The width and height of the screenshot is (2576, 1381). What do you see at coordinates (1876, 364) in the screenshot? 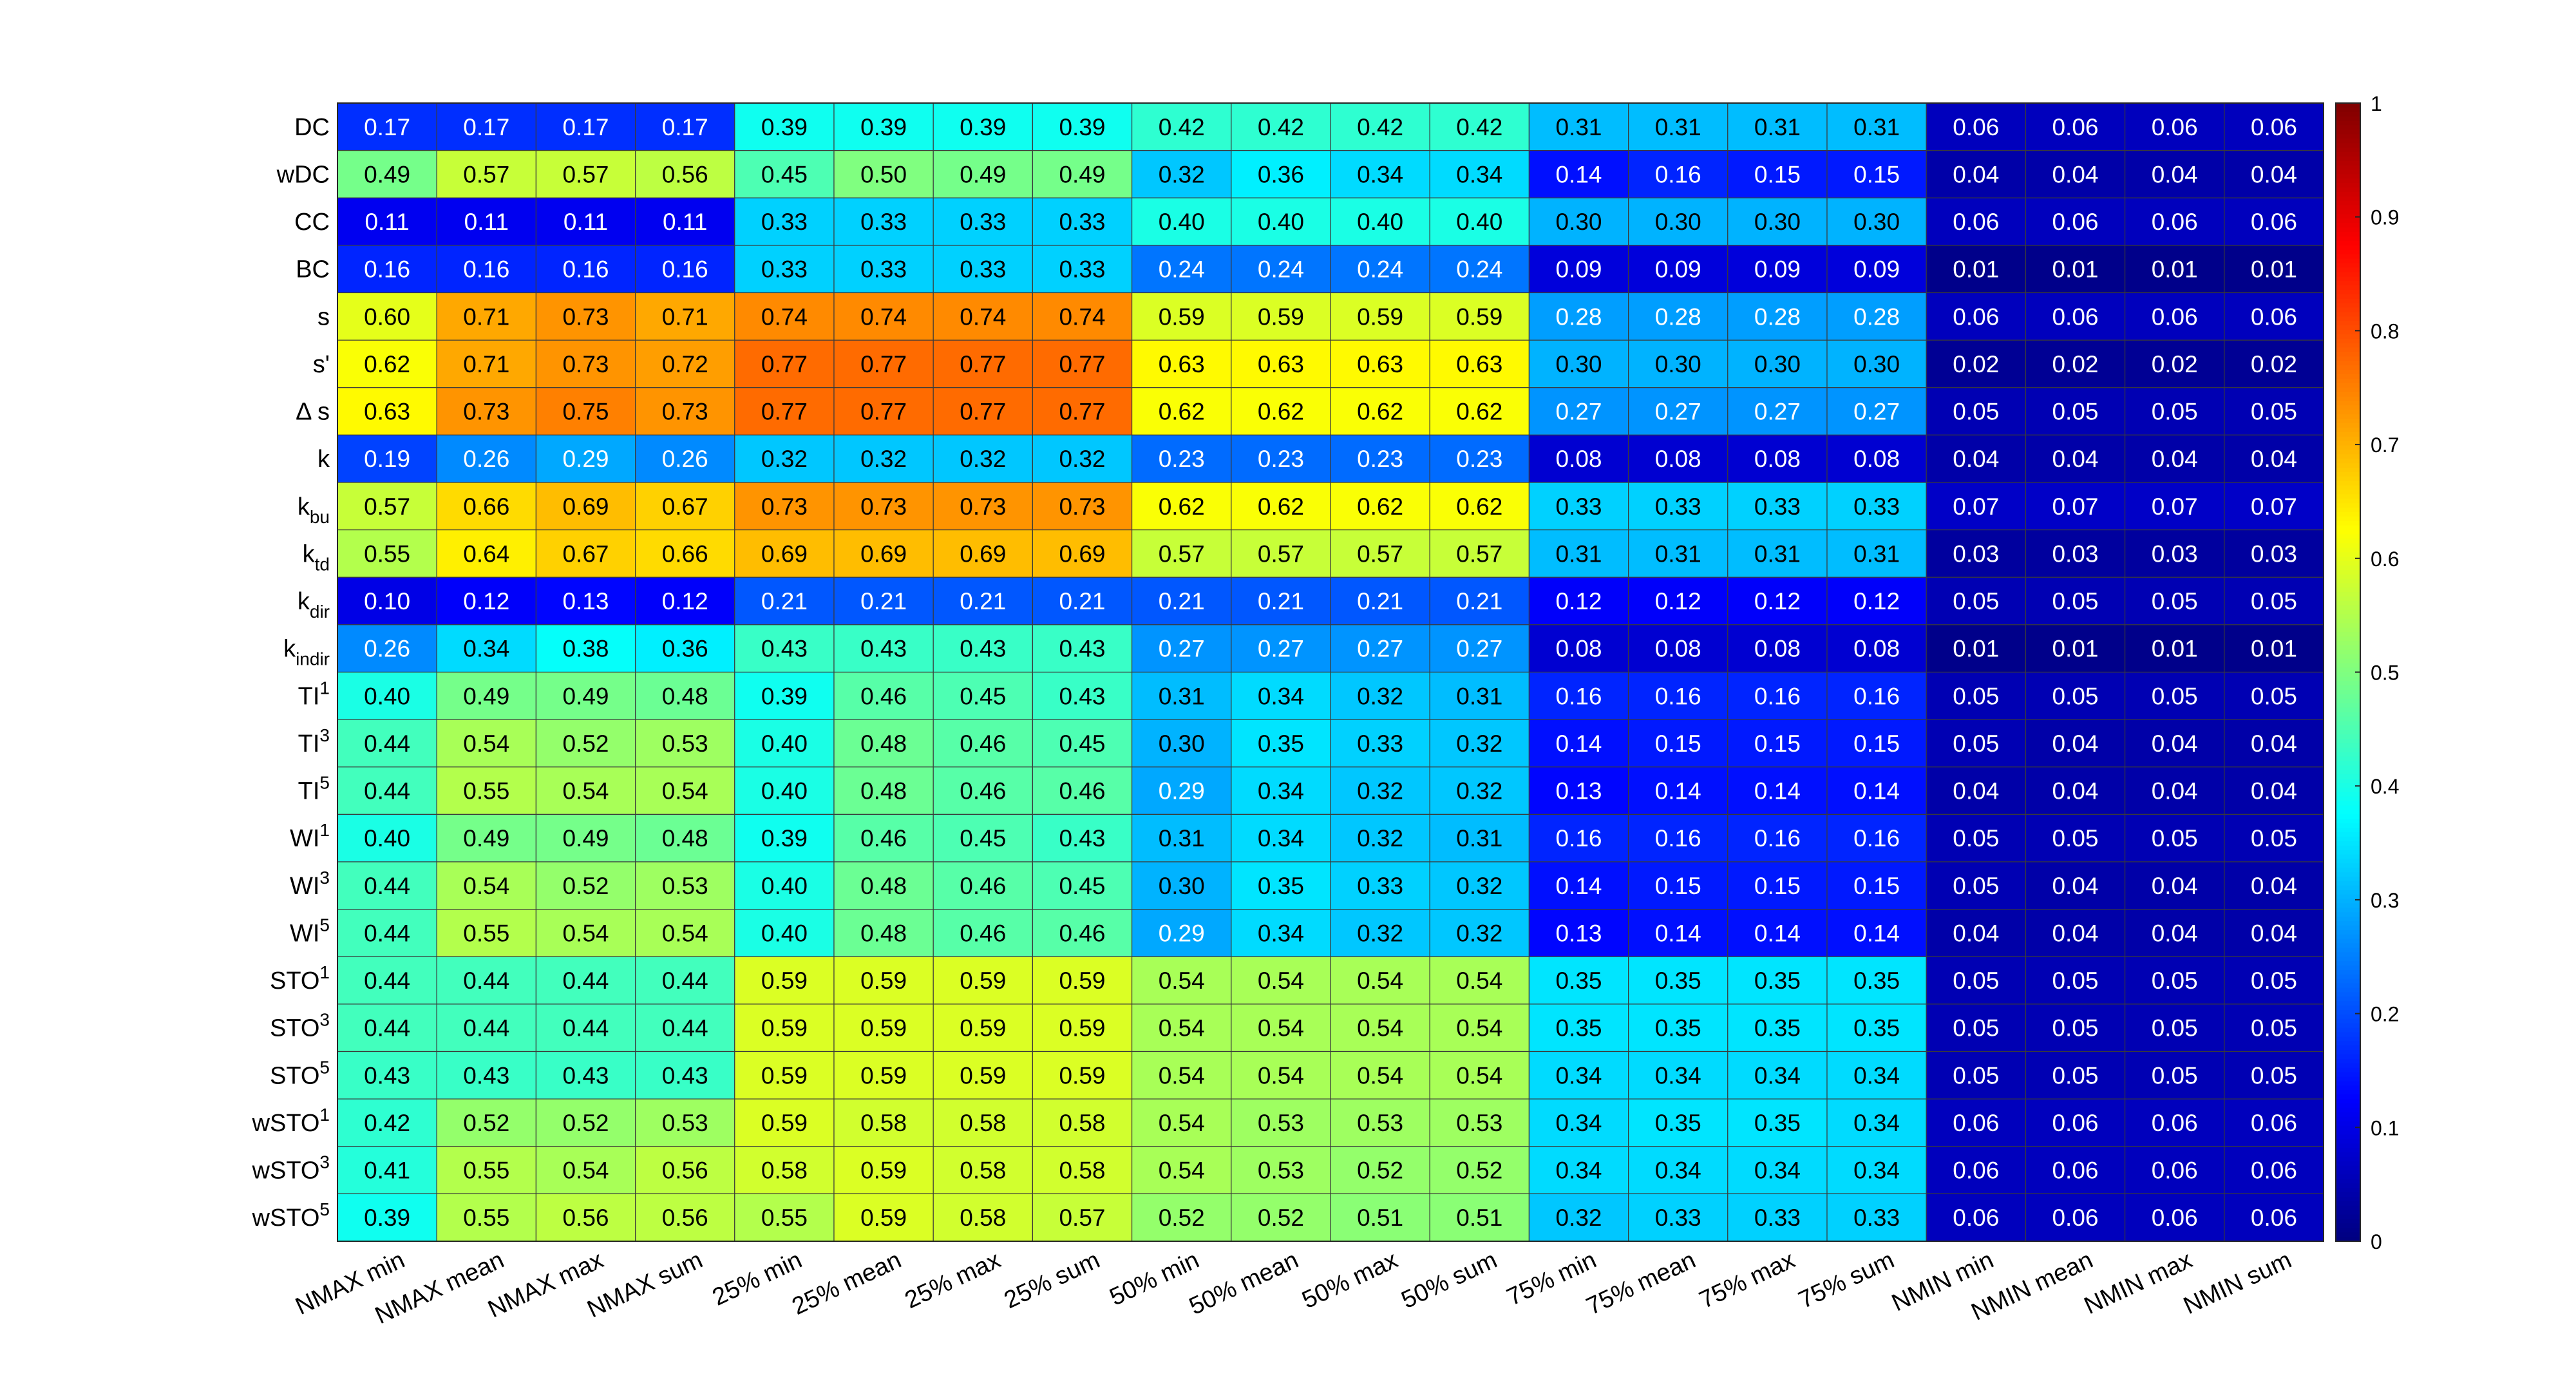
I see `cell-value-label: 0.30` at bounding box center [1876, 364].